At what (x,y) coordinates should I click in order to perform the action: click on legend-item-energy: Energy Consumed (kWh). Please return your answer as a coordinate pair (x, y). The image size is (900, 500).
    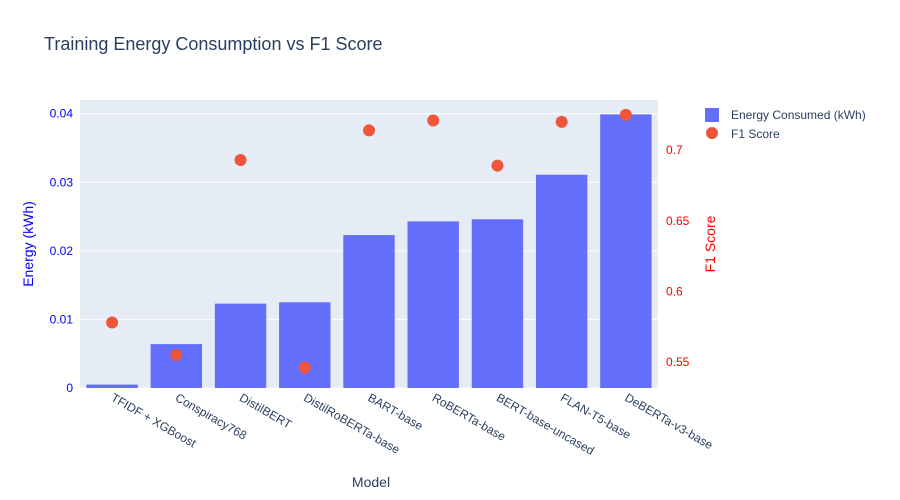
    Looking at the image, I should click on (785, 115).